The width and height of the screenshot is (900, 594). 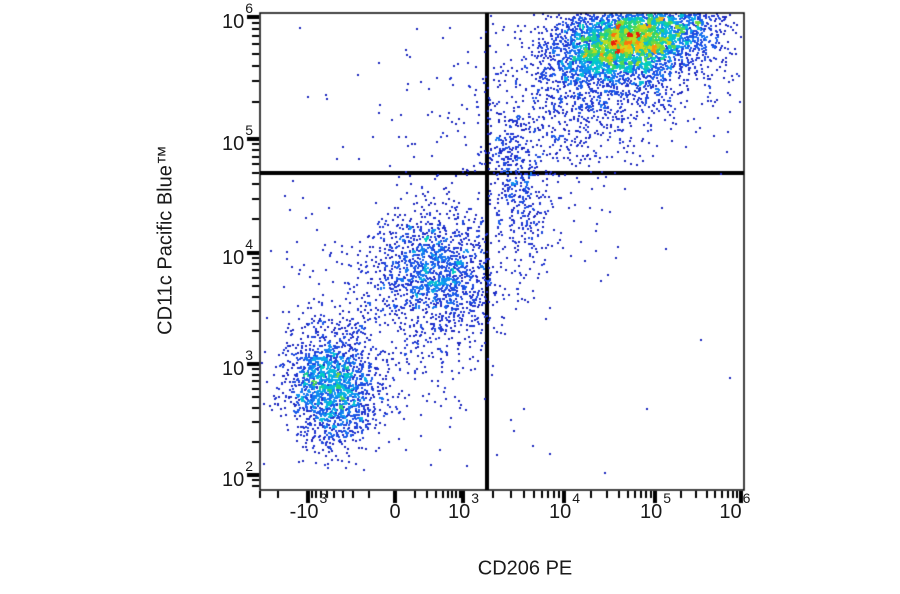 I want to click on x-tick-label: 10⁵, so click(x=655, y=507).